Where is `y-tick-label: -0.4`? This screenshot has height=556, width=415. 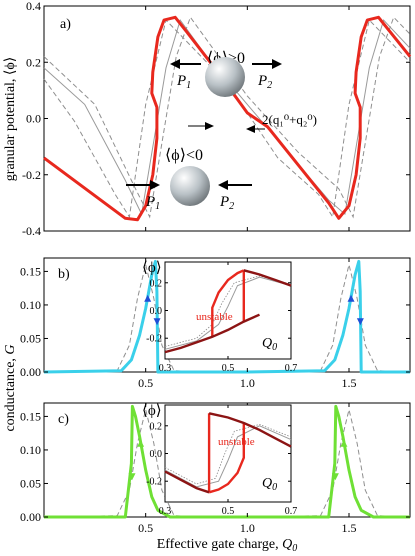
y-tick-label: -0.4 is located at coordinates (31, 231).